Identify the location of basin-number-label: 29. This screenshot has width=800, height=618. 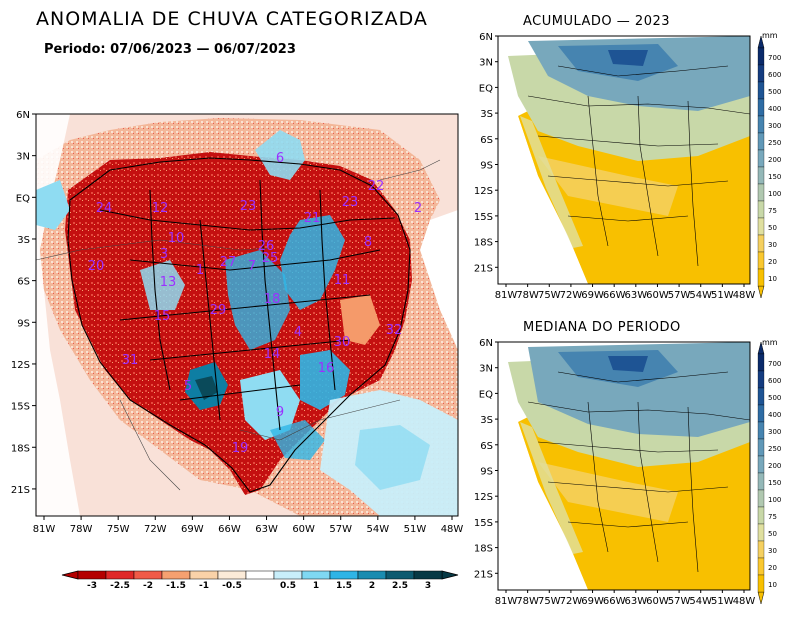
(218, 310).